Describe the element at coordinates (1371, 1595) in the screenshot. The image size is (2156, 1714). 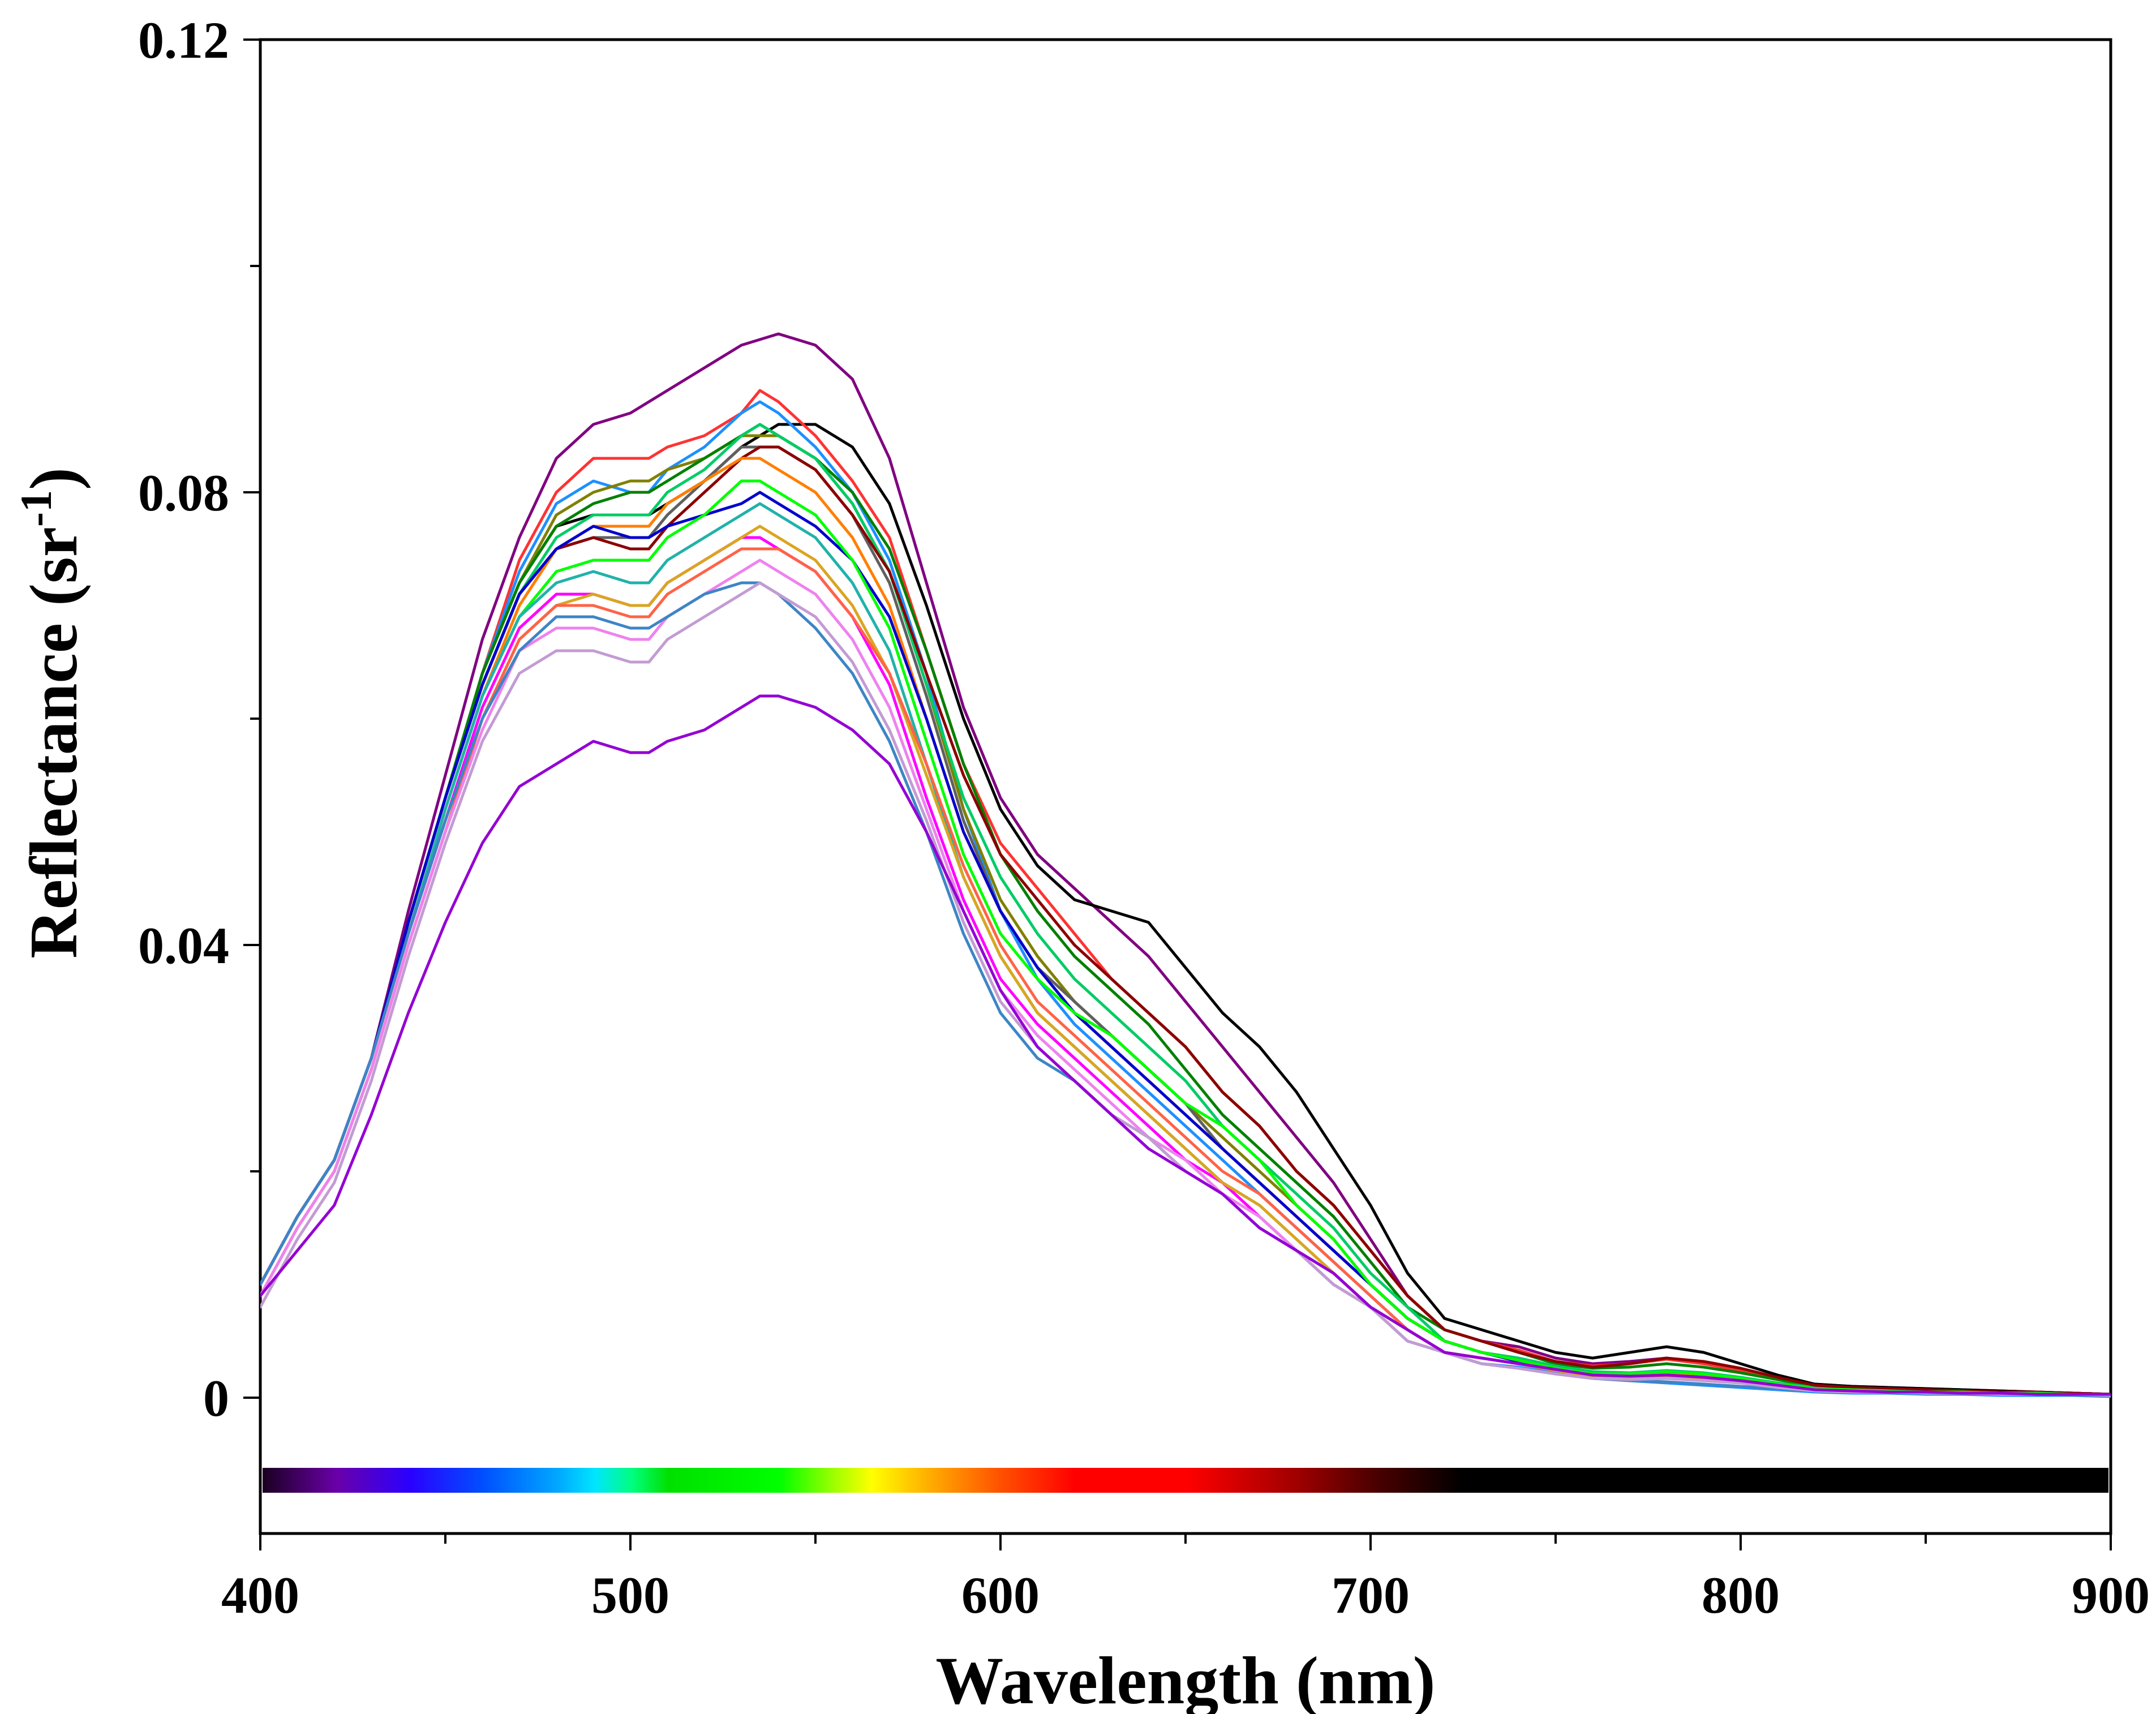
I see `x-tick-label-3: 700` at that location.